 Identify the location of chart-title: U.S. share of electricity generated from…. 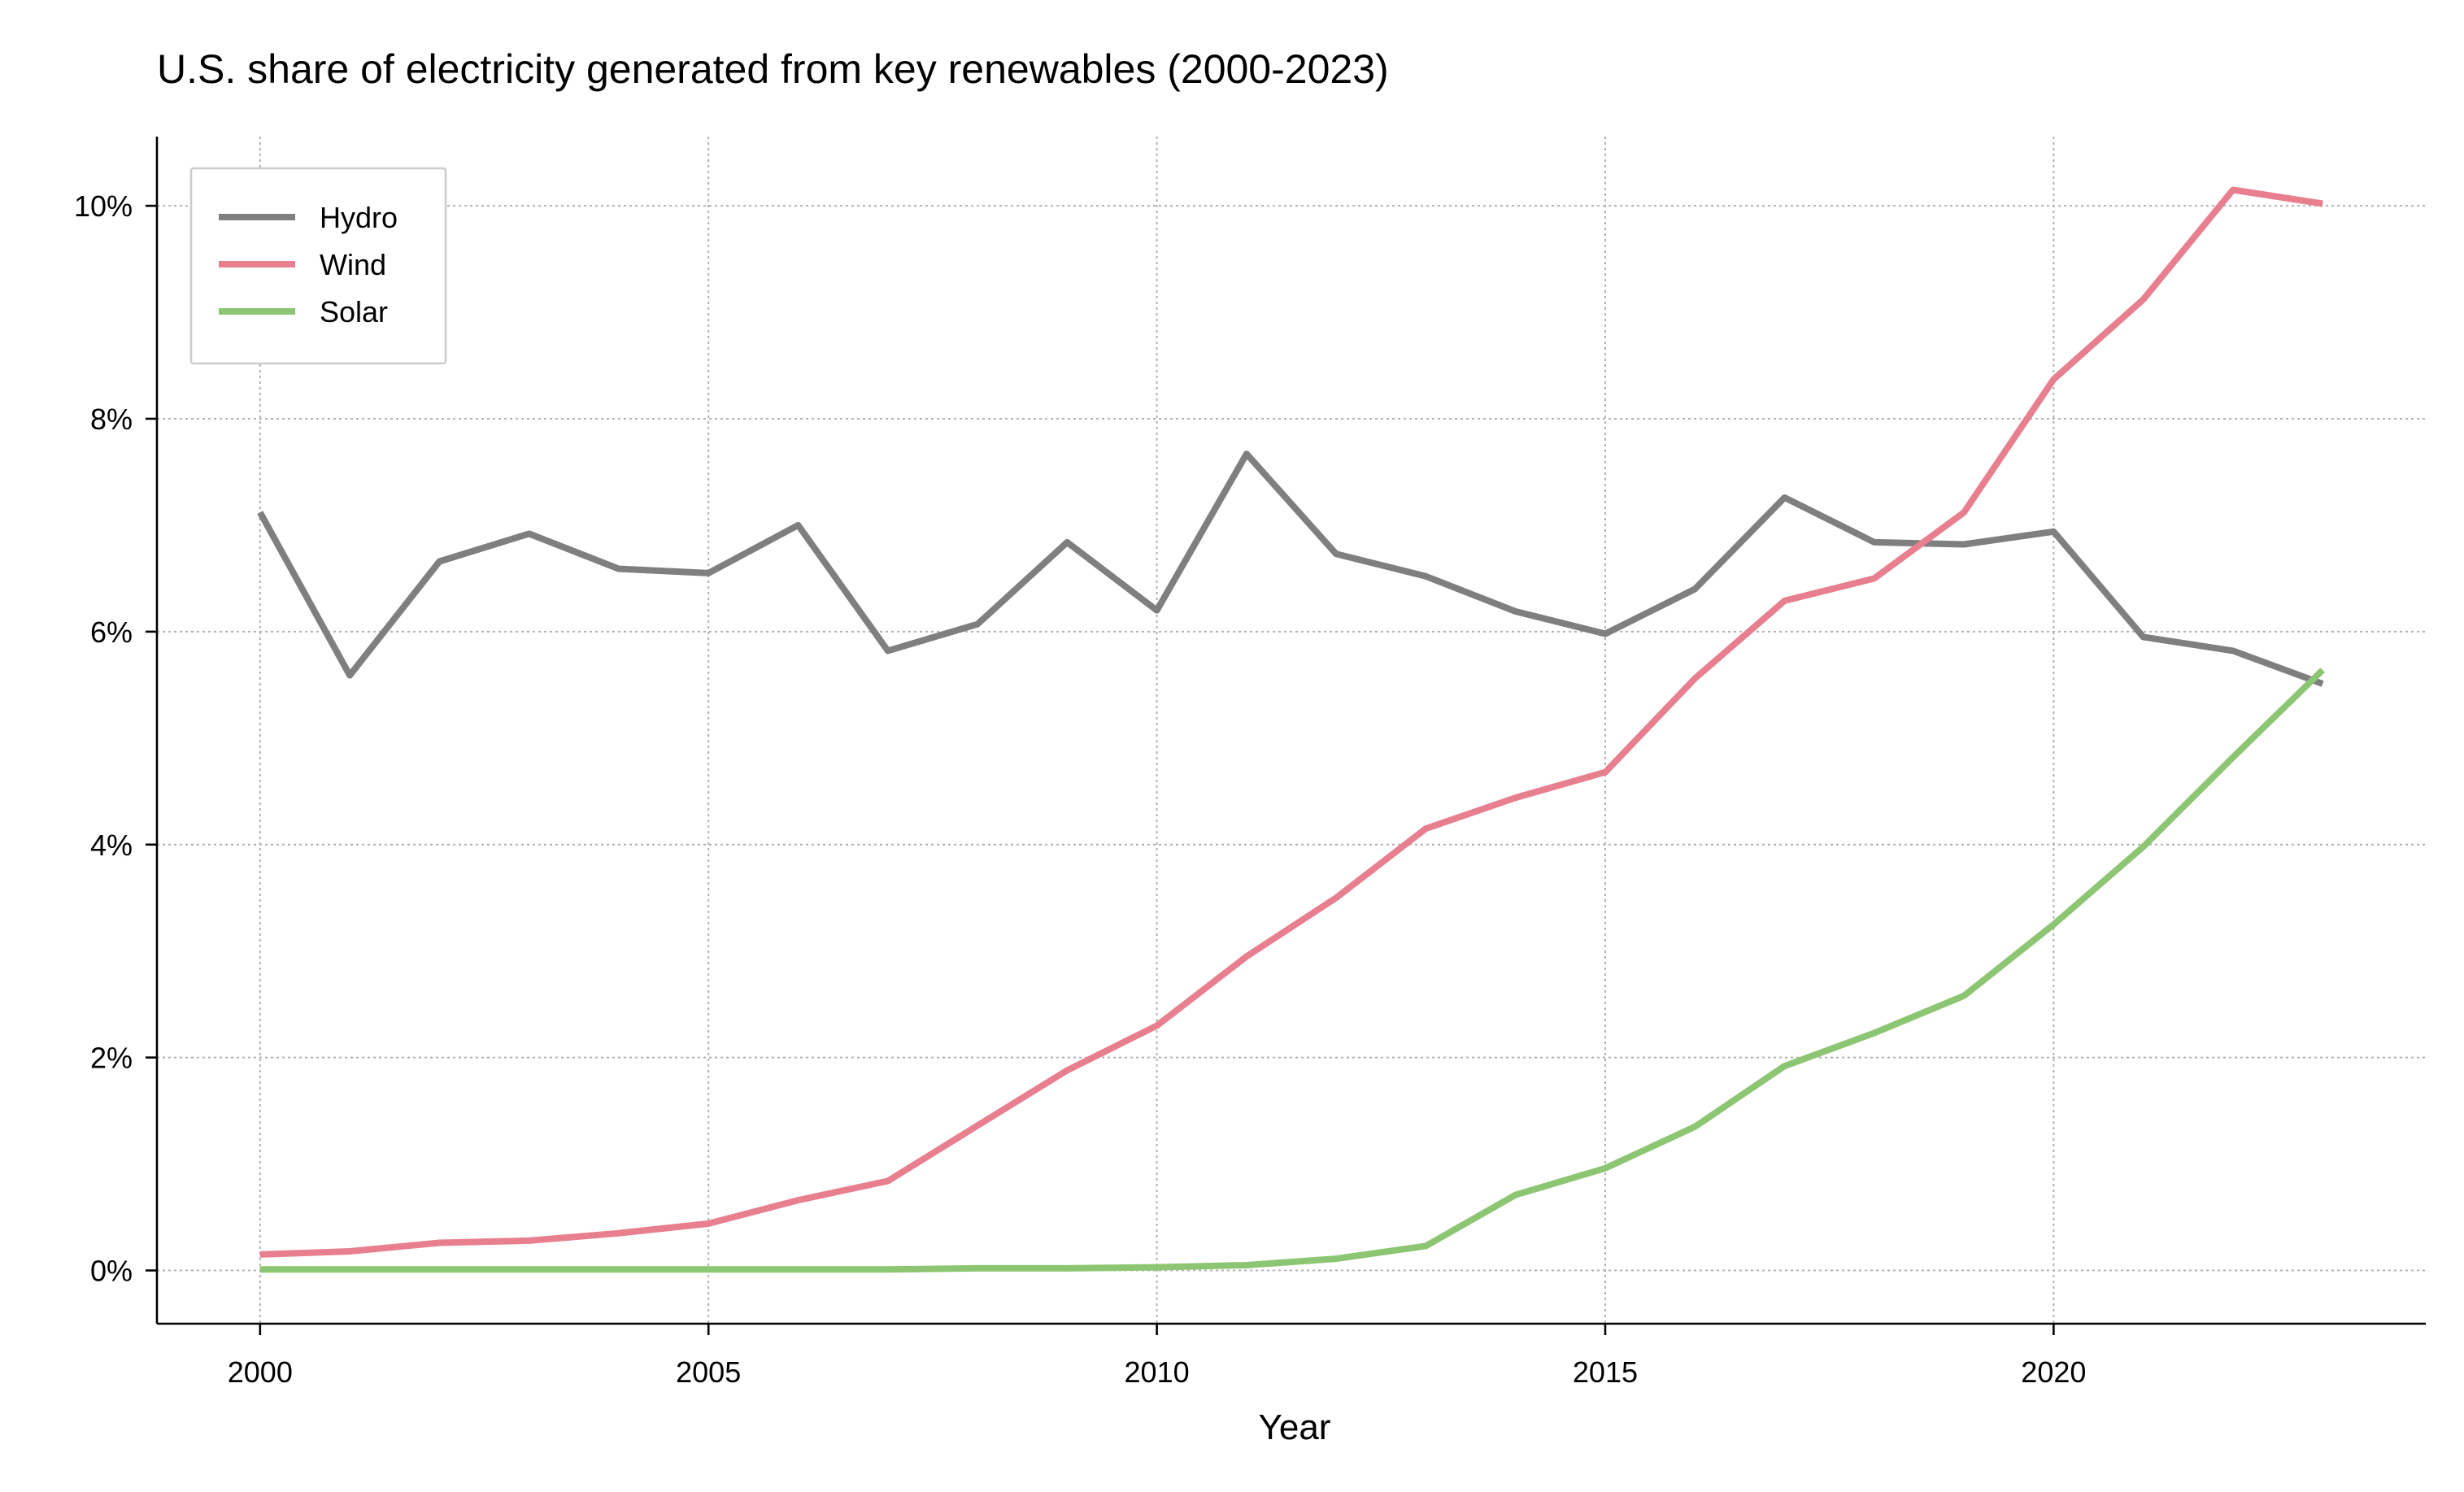
(773, 69).